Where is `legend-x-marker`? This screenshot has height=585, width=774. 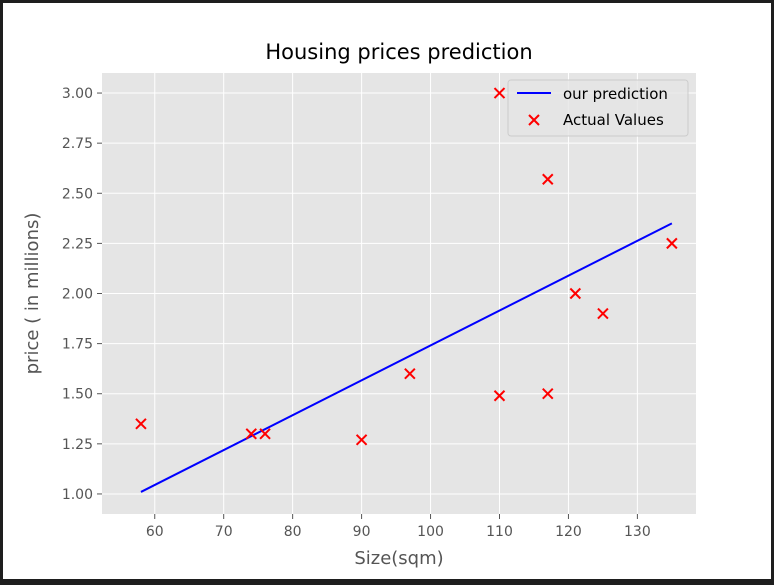
legend-x-marker is located at coordinates (534, 120).